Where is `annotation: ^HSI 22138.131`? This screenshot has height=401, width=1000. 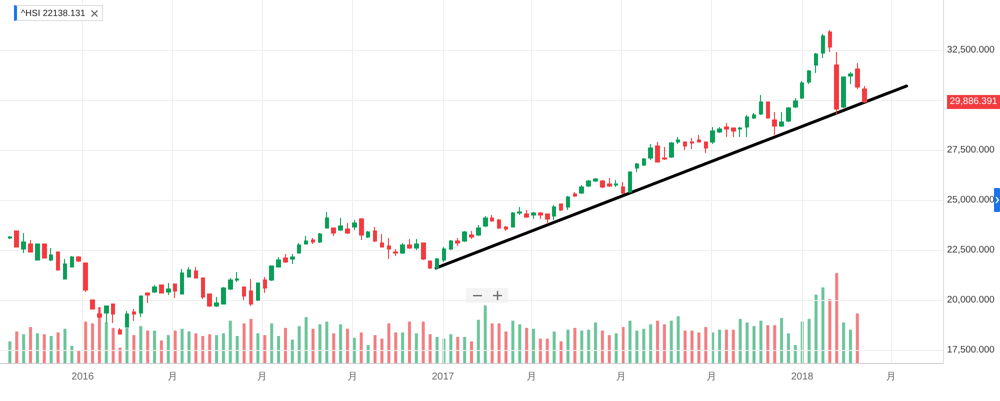
annotation: ^HSI 22138.131 is located at coordinates (53, 13).